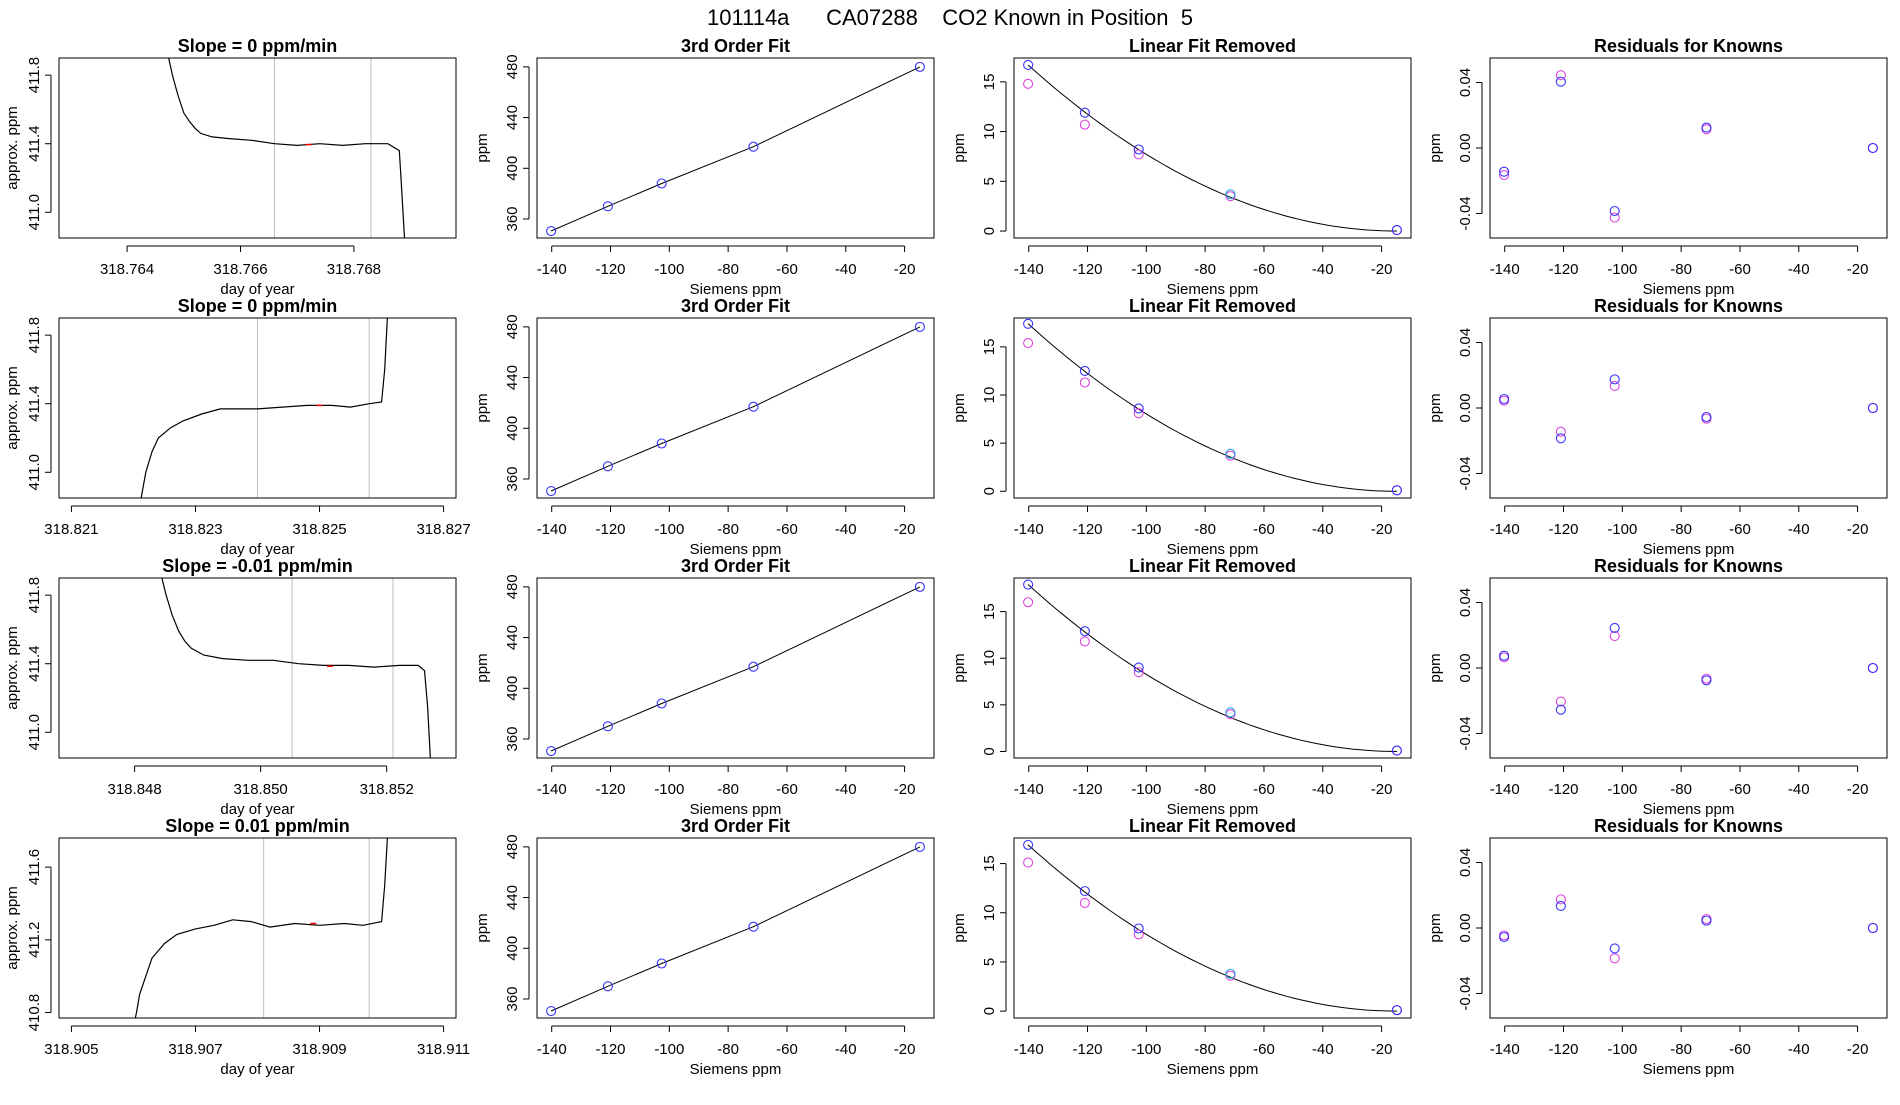 This screenshot has height=1105, width=1900. Describe the element at coordinates (195, 1049) in the screenshot. I see `x-tick-label: 318.907` at that location.